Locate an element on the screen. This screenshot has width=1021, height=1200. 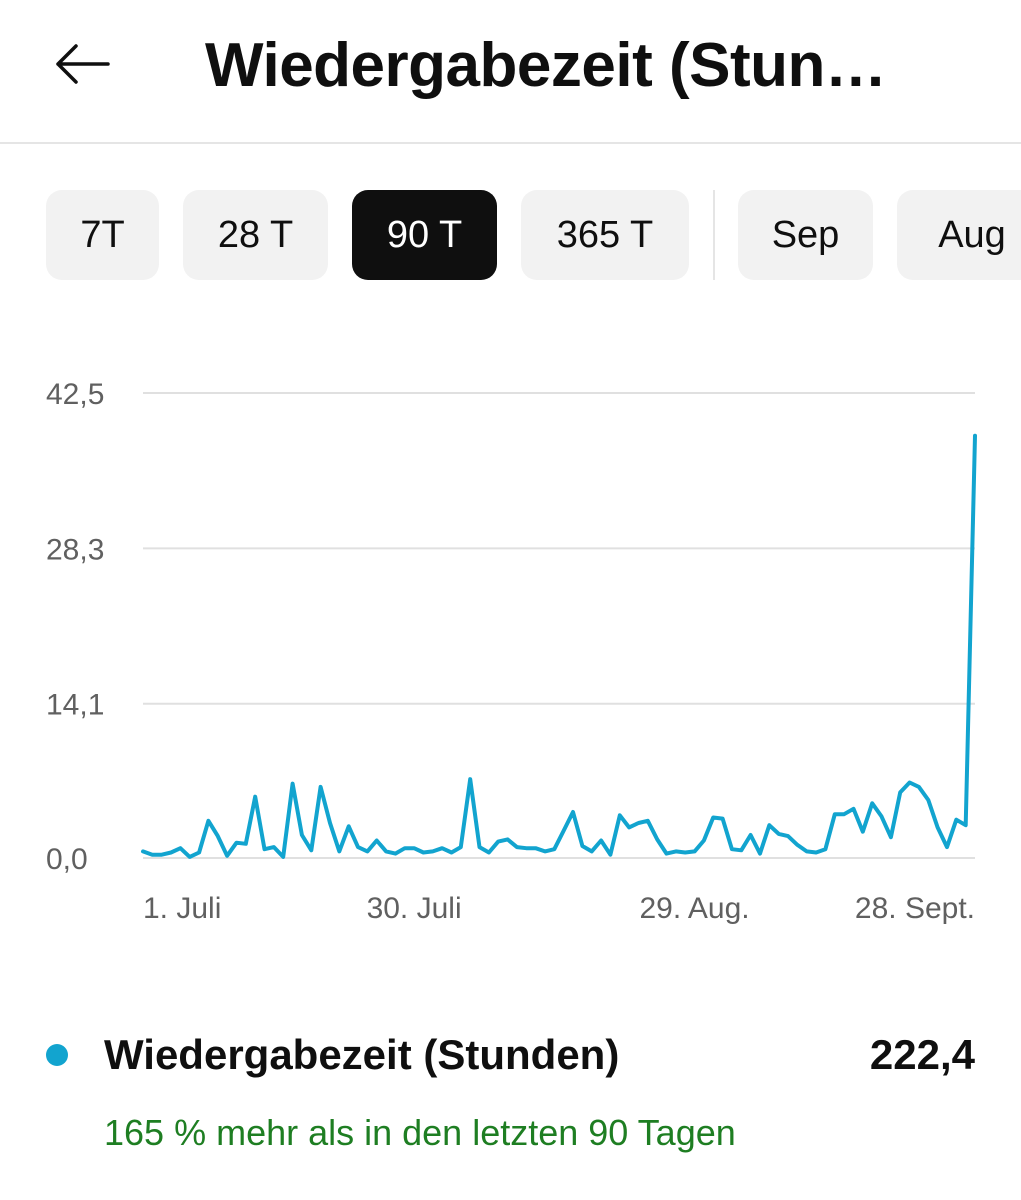
y-tick-label: 42,5 is located at coordinates (75, 394).